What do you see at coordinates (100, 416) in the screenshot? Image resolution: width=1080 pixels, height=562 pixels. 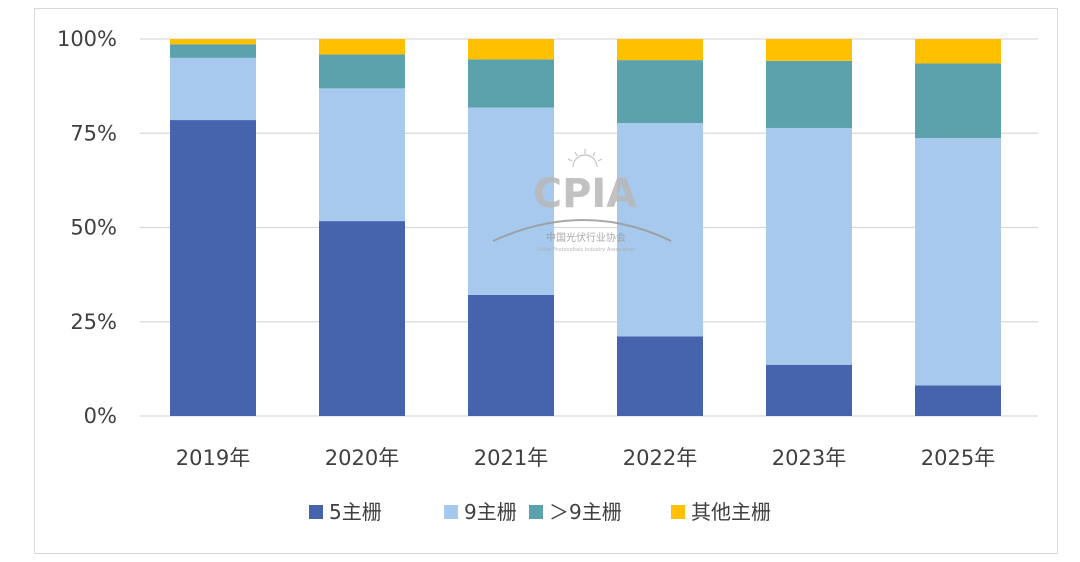 I see `y-tick-label: 0%` at bounding box center [100, 416].